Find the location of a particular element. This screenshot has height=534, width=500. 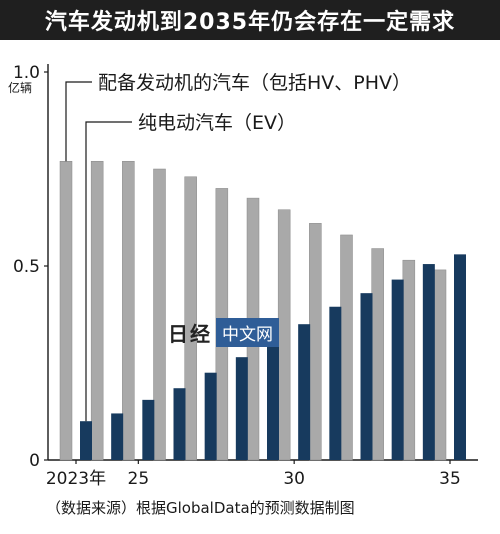

y-unit-label: 亿辆 is located at coordinates (20, 87).